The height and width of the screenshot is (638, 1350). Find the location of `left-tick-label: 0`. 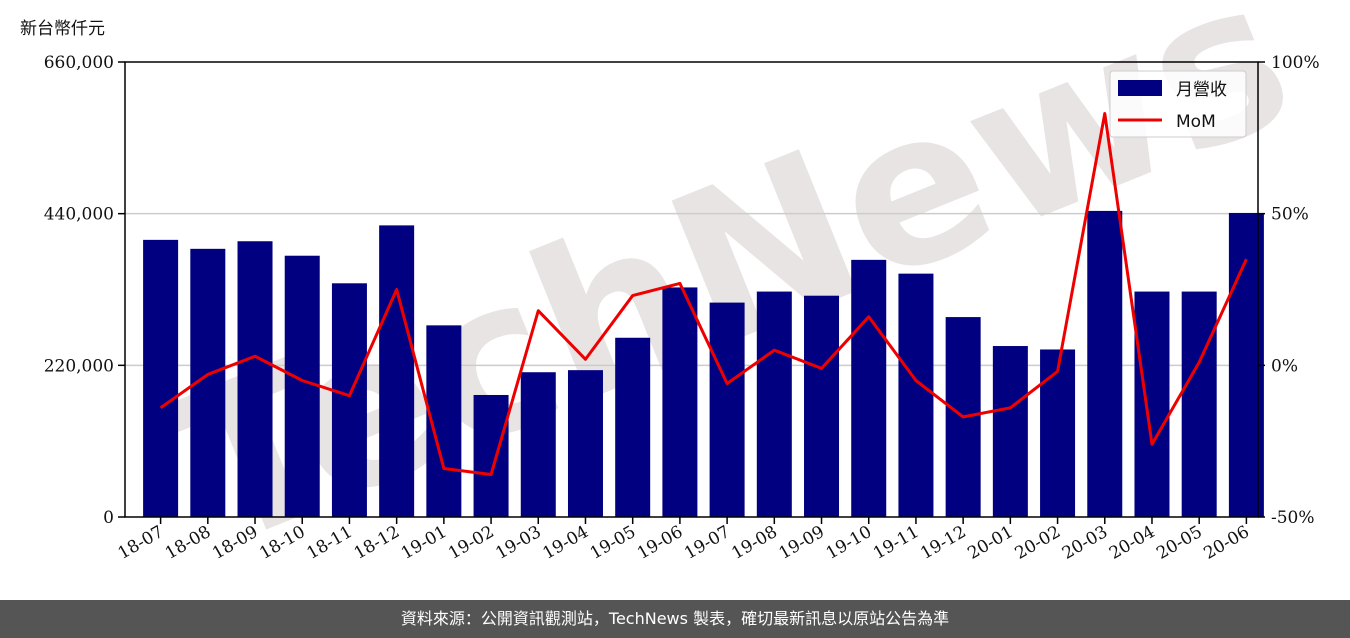

left-tick-label: 0 is located at coordinates (108, 518).